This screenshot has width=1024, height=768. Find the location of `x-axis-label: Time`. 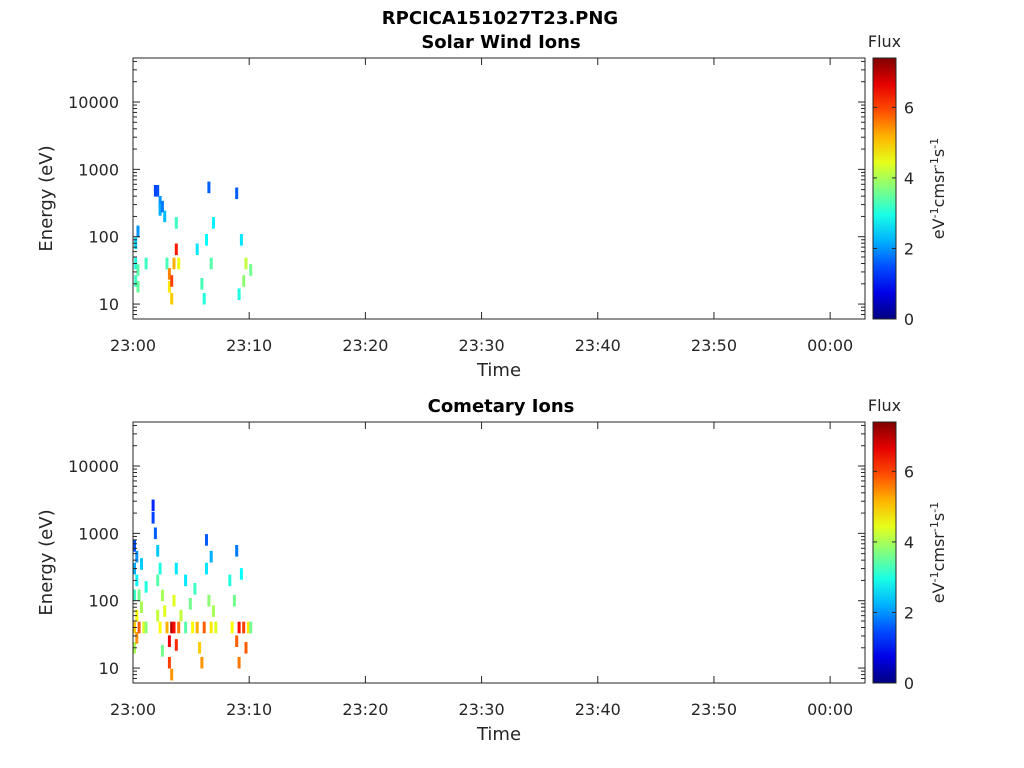

x-axis-label: Time is located at coordinates (498, 370).